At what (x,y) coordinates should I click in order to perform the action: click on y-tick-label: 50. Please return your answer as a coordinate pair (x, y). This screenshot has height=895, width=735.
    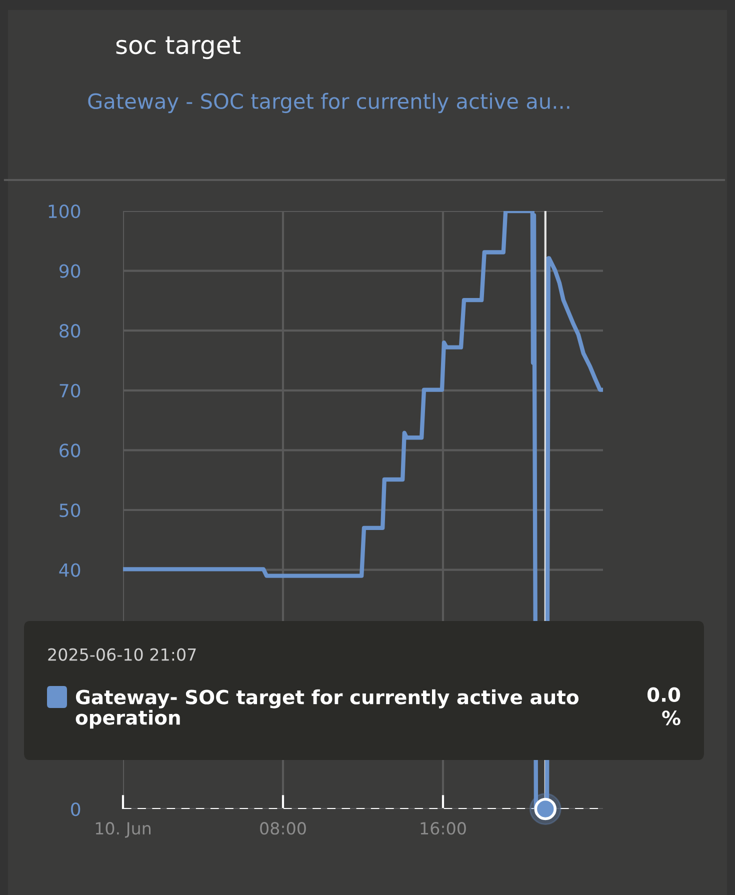
    Looking at the image, I should click on (70, 510).